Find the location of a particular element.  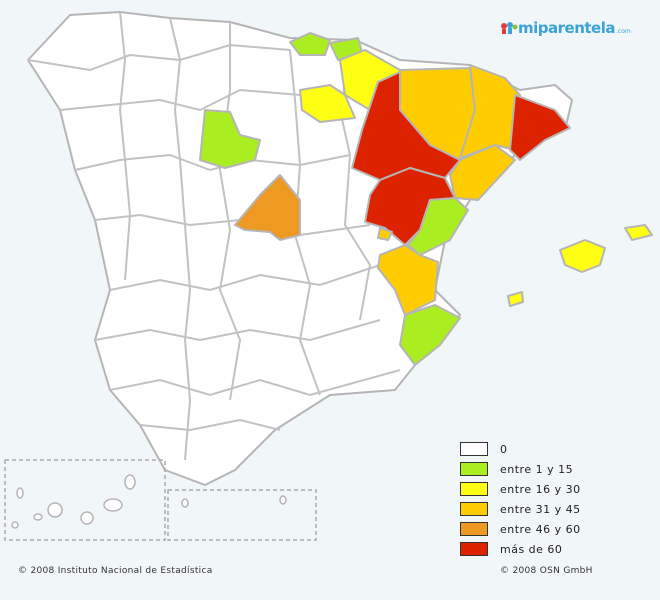

province-valencia is located at coordinates (408, 280).